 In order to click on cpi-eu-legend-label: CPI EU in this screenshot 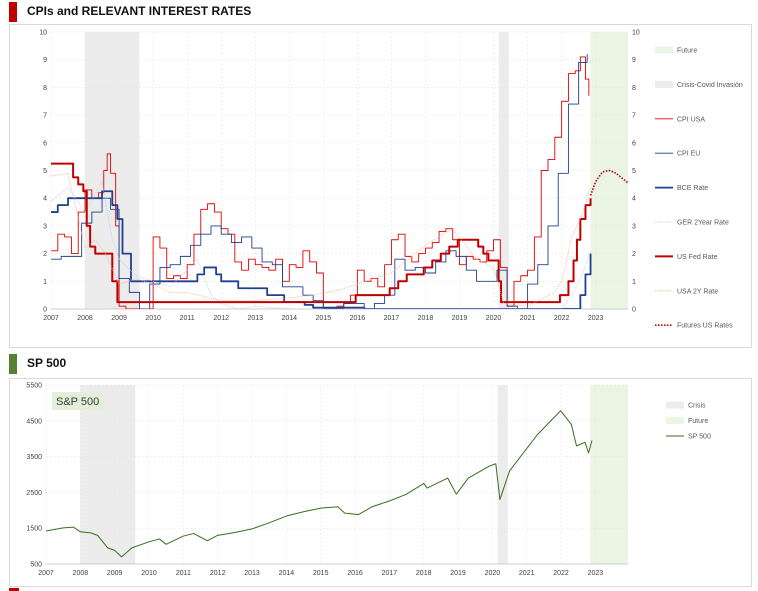, I will do `click(688, 154)`.